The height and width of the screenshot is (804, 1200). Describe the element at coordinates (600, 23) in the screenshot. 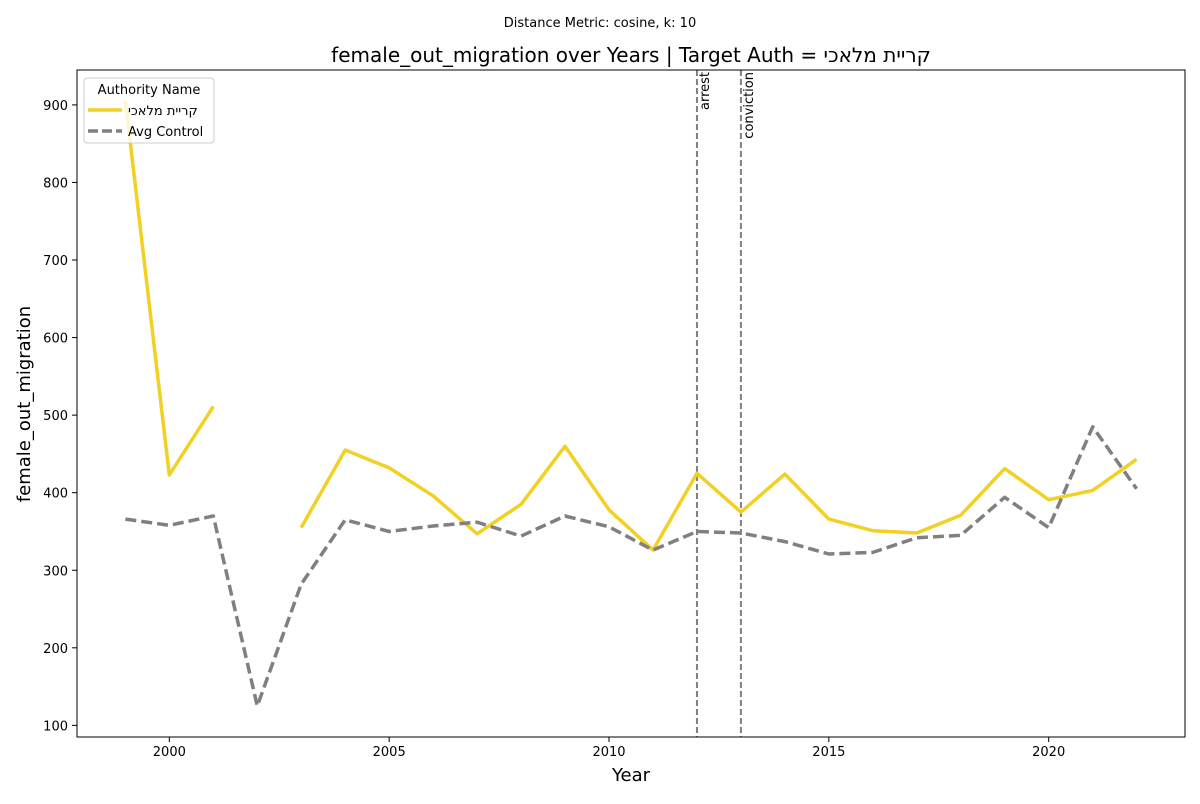

I see `chart-suptitle: Distance Metric: cosine, k: 10` at that location.